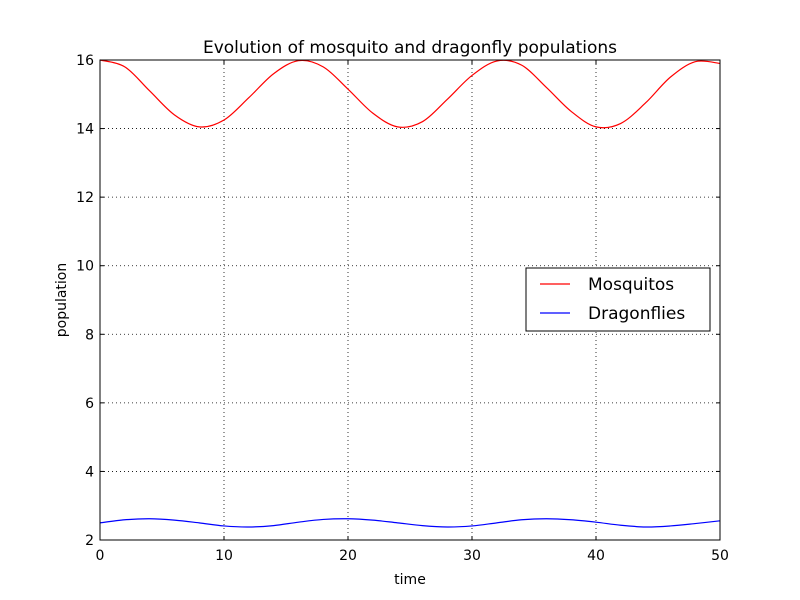 This screenshot has height=600, width=800. What do you see at coordinates (410, 94) in the screenshot?
I see `series-line-mosquitos` at bounding box center [410, 94].